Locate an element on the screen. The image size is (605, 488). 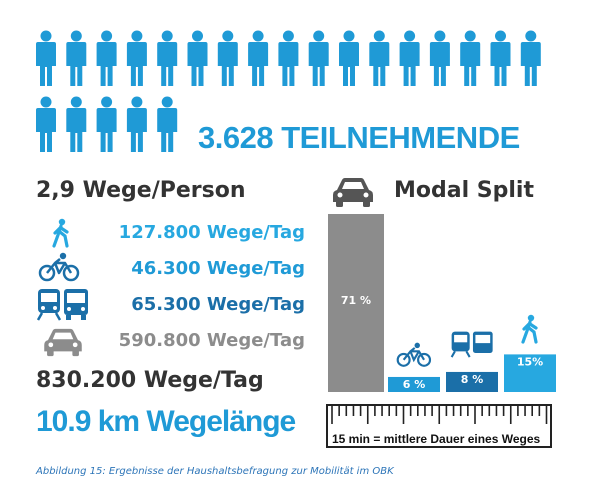
duration-label: 15 min = mittlere Dauer eines Weges is located at coordinates (436, 439).